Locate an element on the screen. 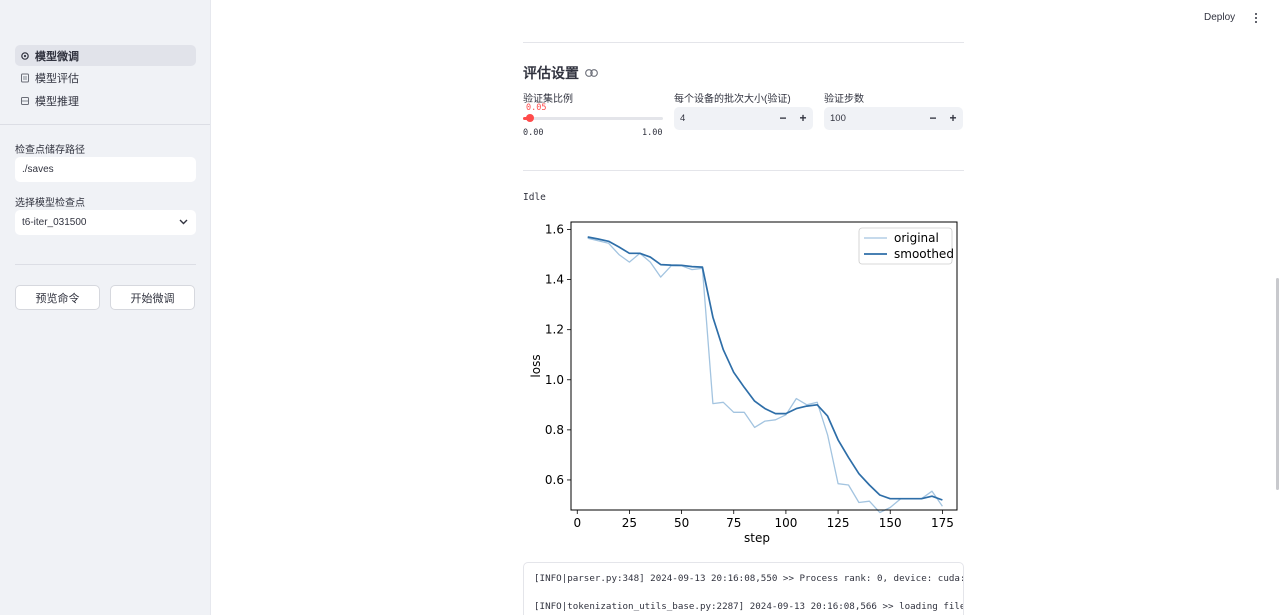 The width and height of the screenshot is (1280, 615). start-finetune-button: 开始微调 is located at coordinates (152, 297).